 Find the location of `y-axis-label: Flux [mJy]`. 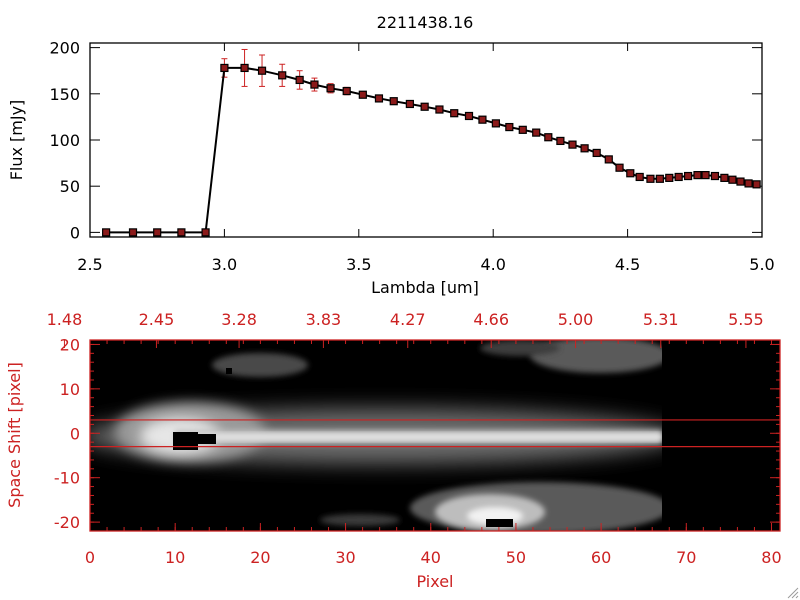

y-axis-label: Flux [mJy] is located at coordinates (16, 140).